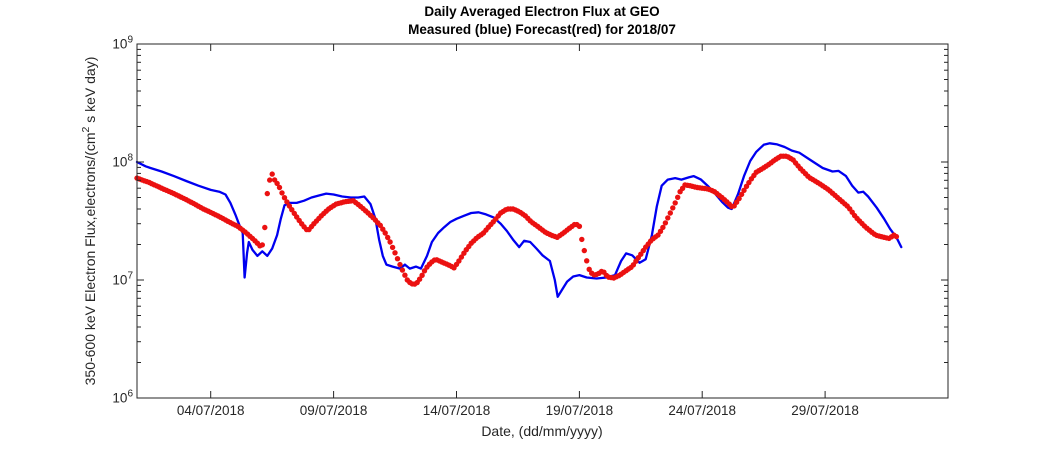 This screenshot has width=1050, height=450. What do you see at coordinates (580, 410) in the screenshot?
I see `x-tick-label: 19/07/2018` at bounding box center [580, 410].